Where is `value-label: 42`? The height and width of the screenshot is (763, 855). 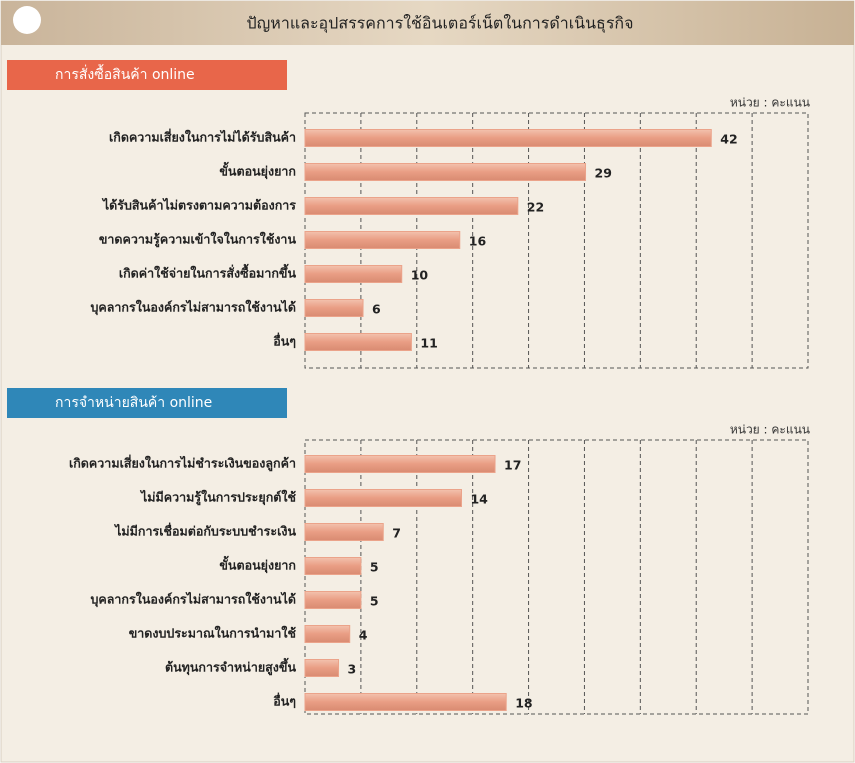
value-label: 42 is located at coordinates (728, 139).